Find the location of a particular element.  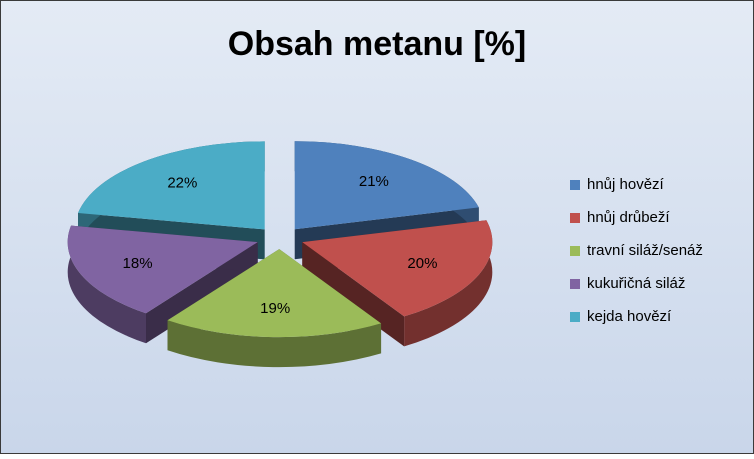

chart-title: Obsah metanu [%] is located at coordinates (377, 44).